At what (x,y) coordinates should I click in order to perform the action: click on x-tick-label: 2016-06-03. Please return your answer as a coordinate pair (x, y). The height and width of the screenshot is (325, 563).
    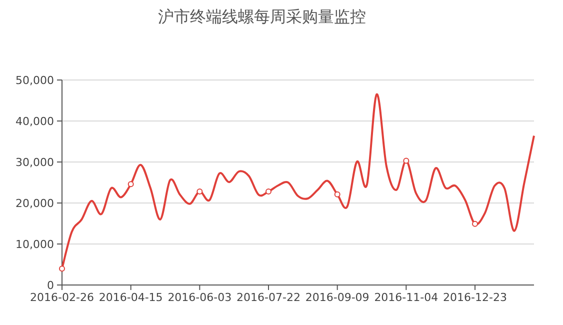
    Looking at the image, I should click on (200, 297).